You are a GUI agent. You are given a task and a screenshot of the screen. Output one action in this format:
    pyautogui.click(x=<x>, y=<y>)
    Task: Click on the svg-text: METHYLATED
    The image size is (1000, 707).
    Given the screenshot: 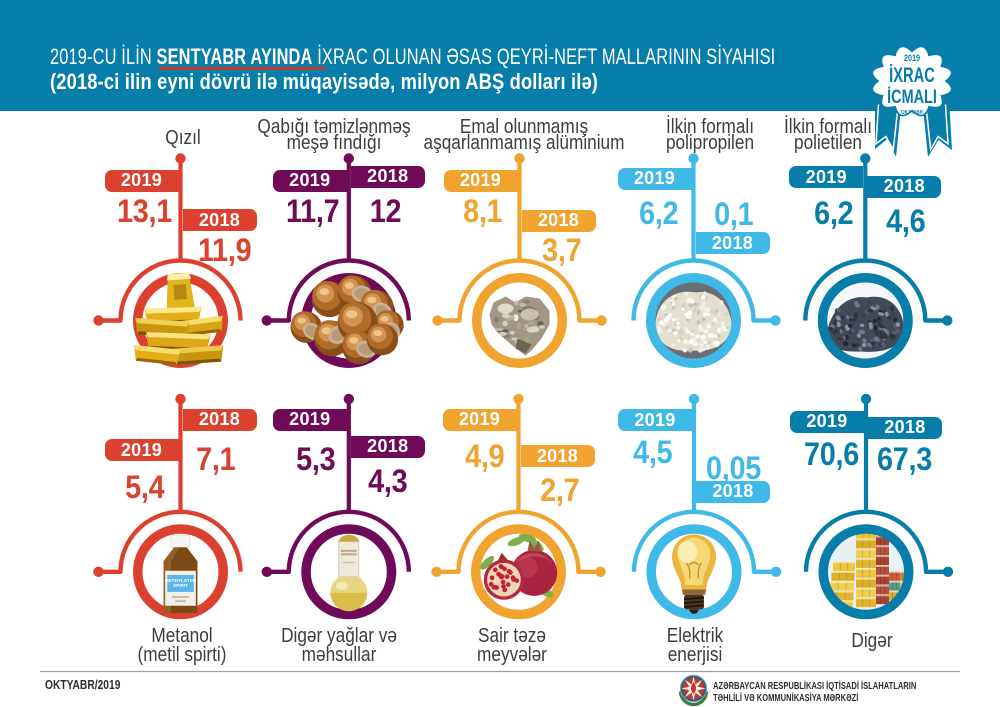 What is the action you would take?
    pyautogui.click(x=181, y=580)
    